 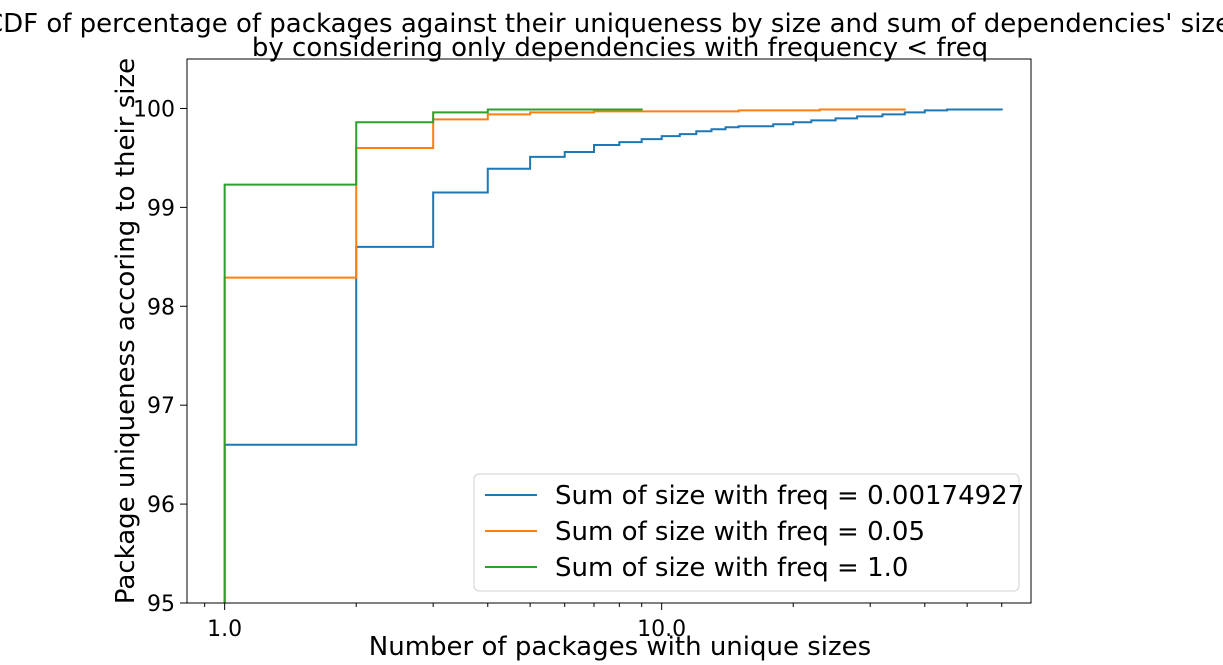 What do you see at coordinates (161, 307) in the screenshot?
I see `y-tick-label: 98` at bounding box center [161, 307].